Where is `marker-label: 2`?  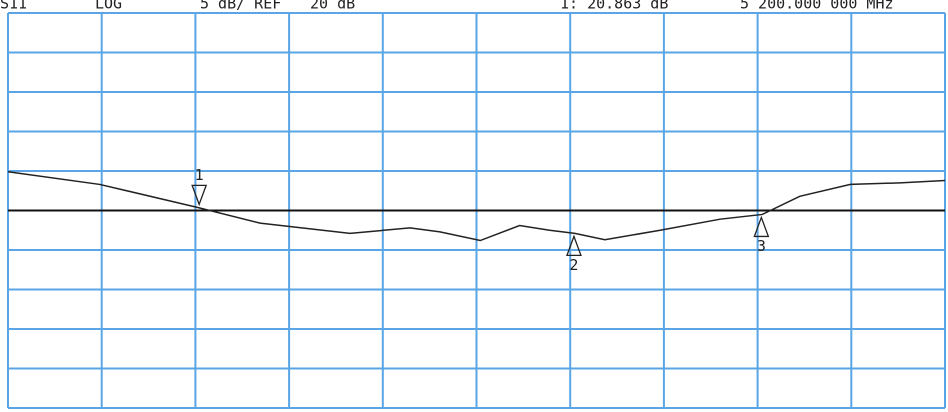
marker-label: 2 is located at coordinates (573, 265).